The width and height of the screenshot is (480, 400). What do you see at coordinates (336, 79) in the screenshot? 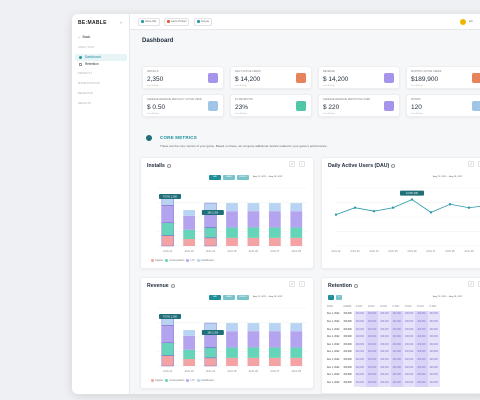
I see `kpi-value: $ 14,200` at bounding box center [336, 79].